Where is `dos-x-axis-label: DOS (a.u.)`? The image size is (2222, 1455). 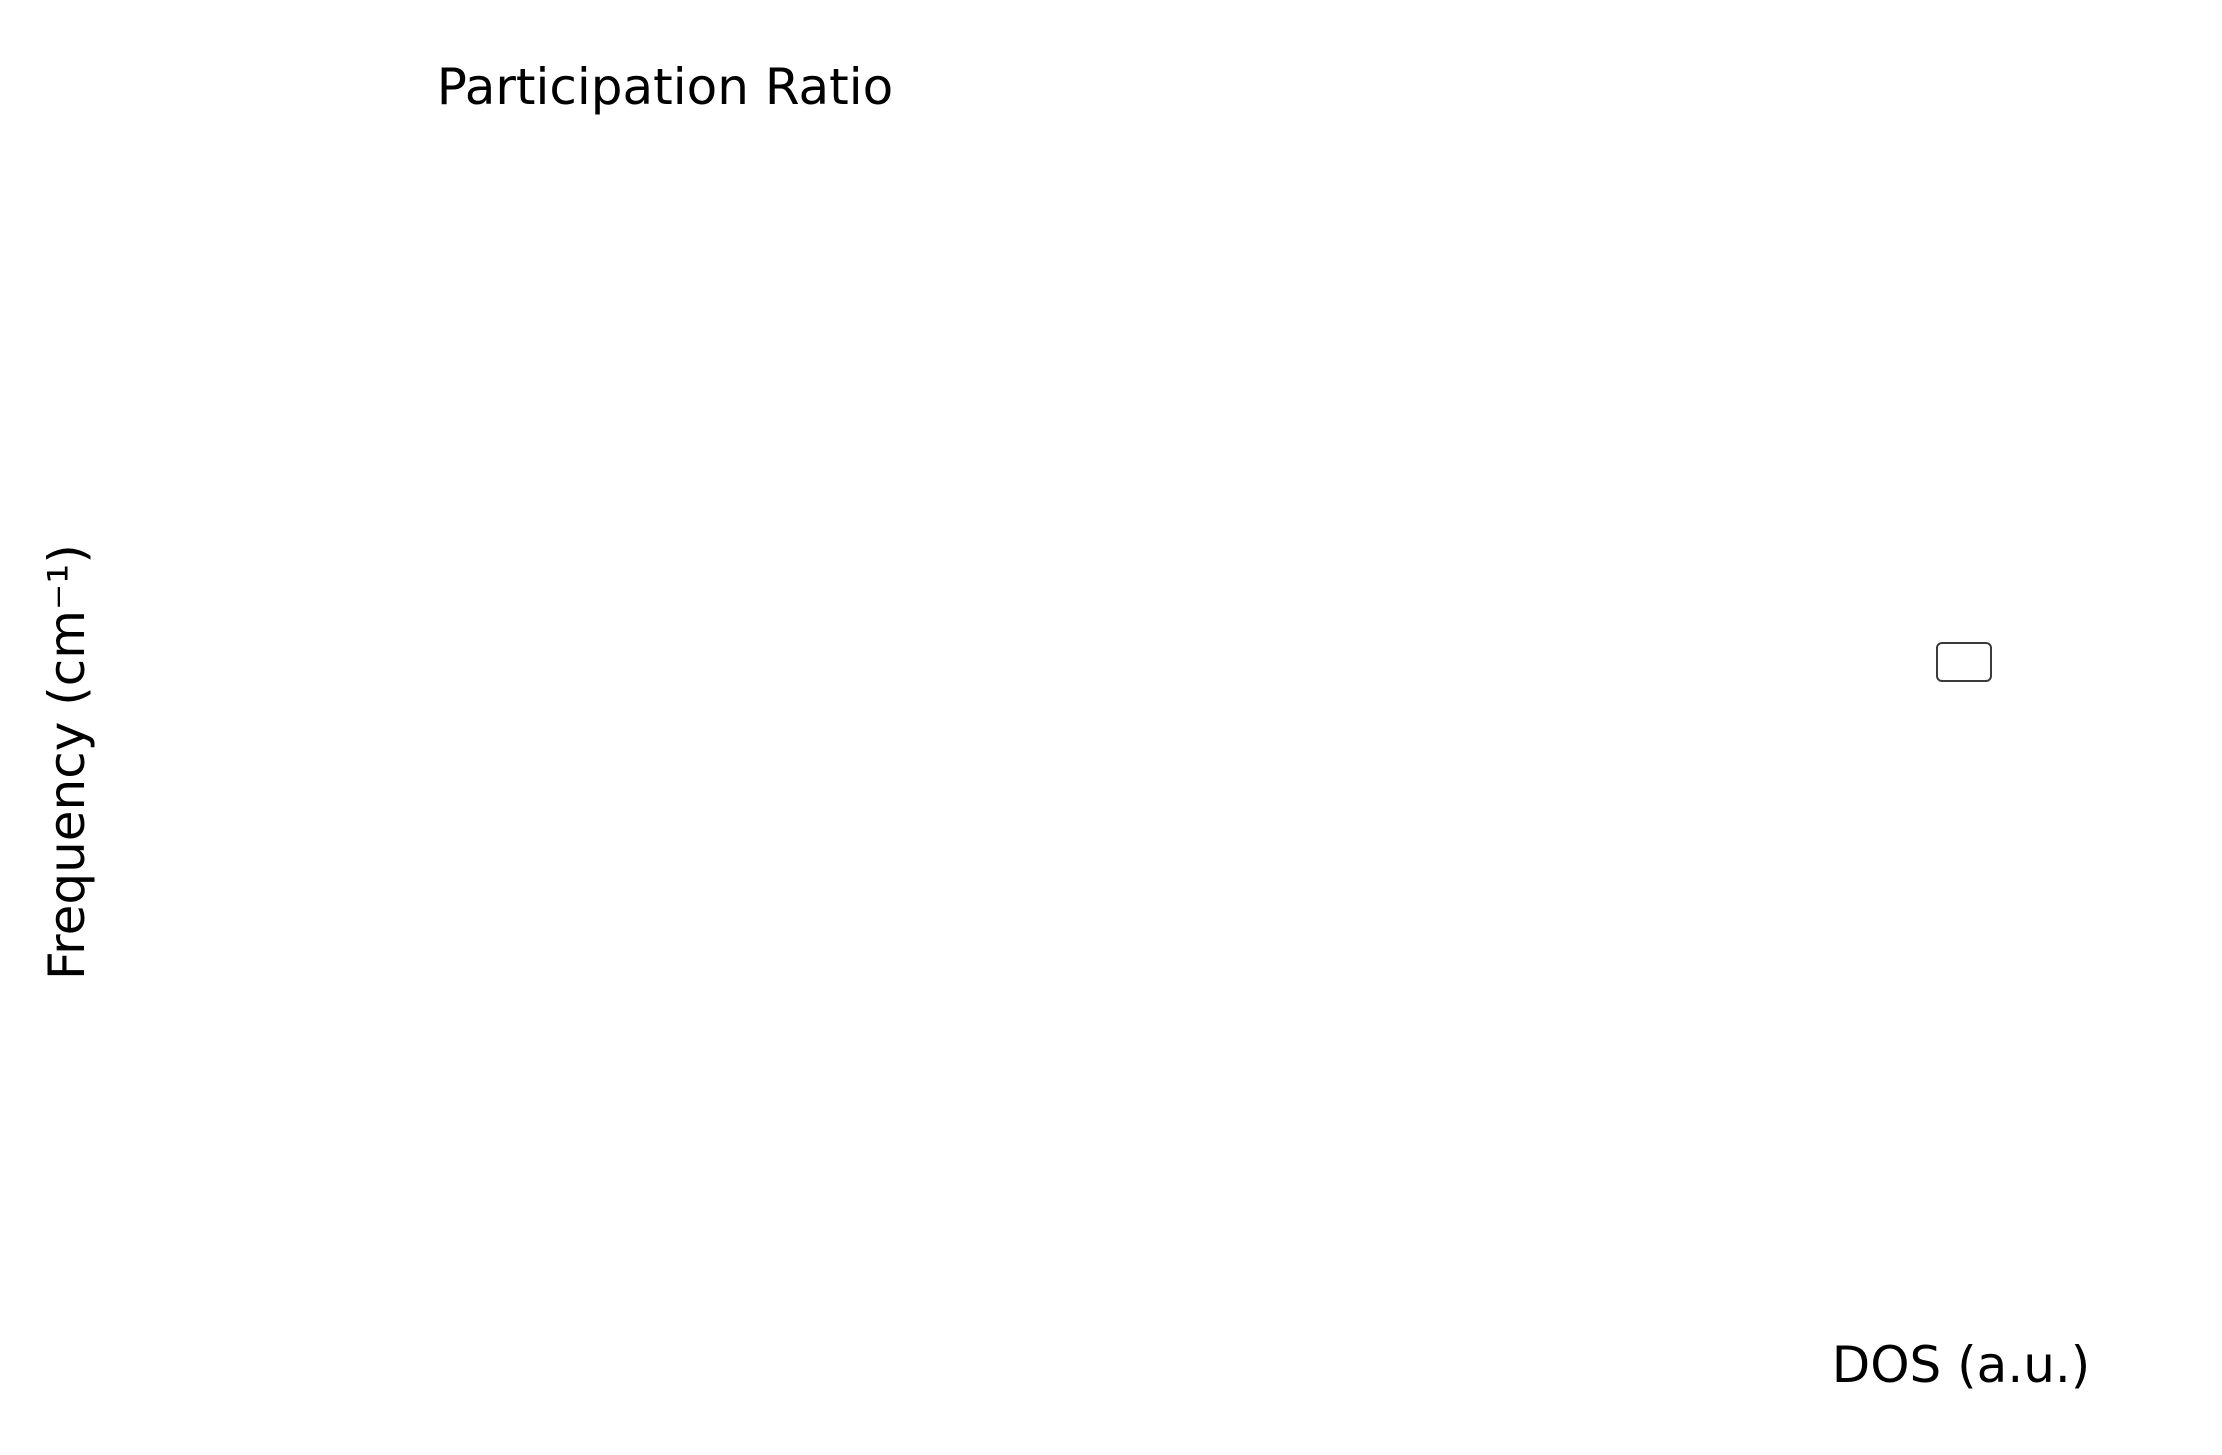 dos-x-axis-label: DOS (a.u.) is located at coordinates (1961, 1365).